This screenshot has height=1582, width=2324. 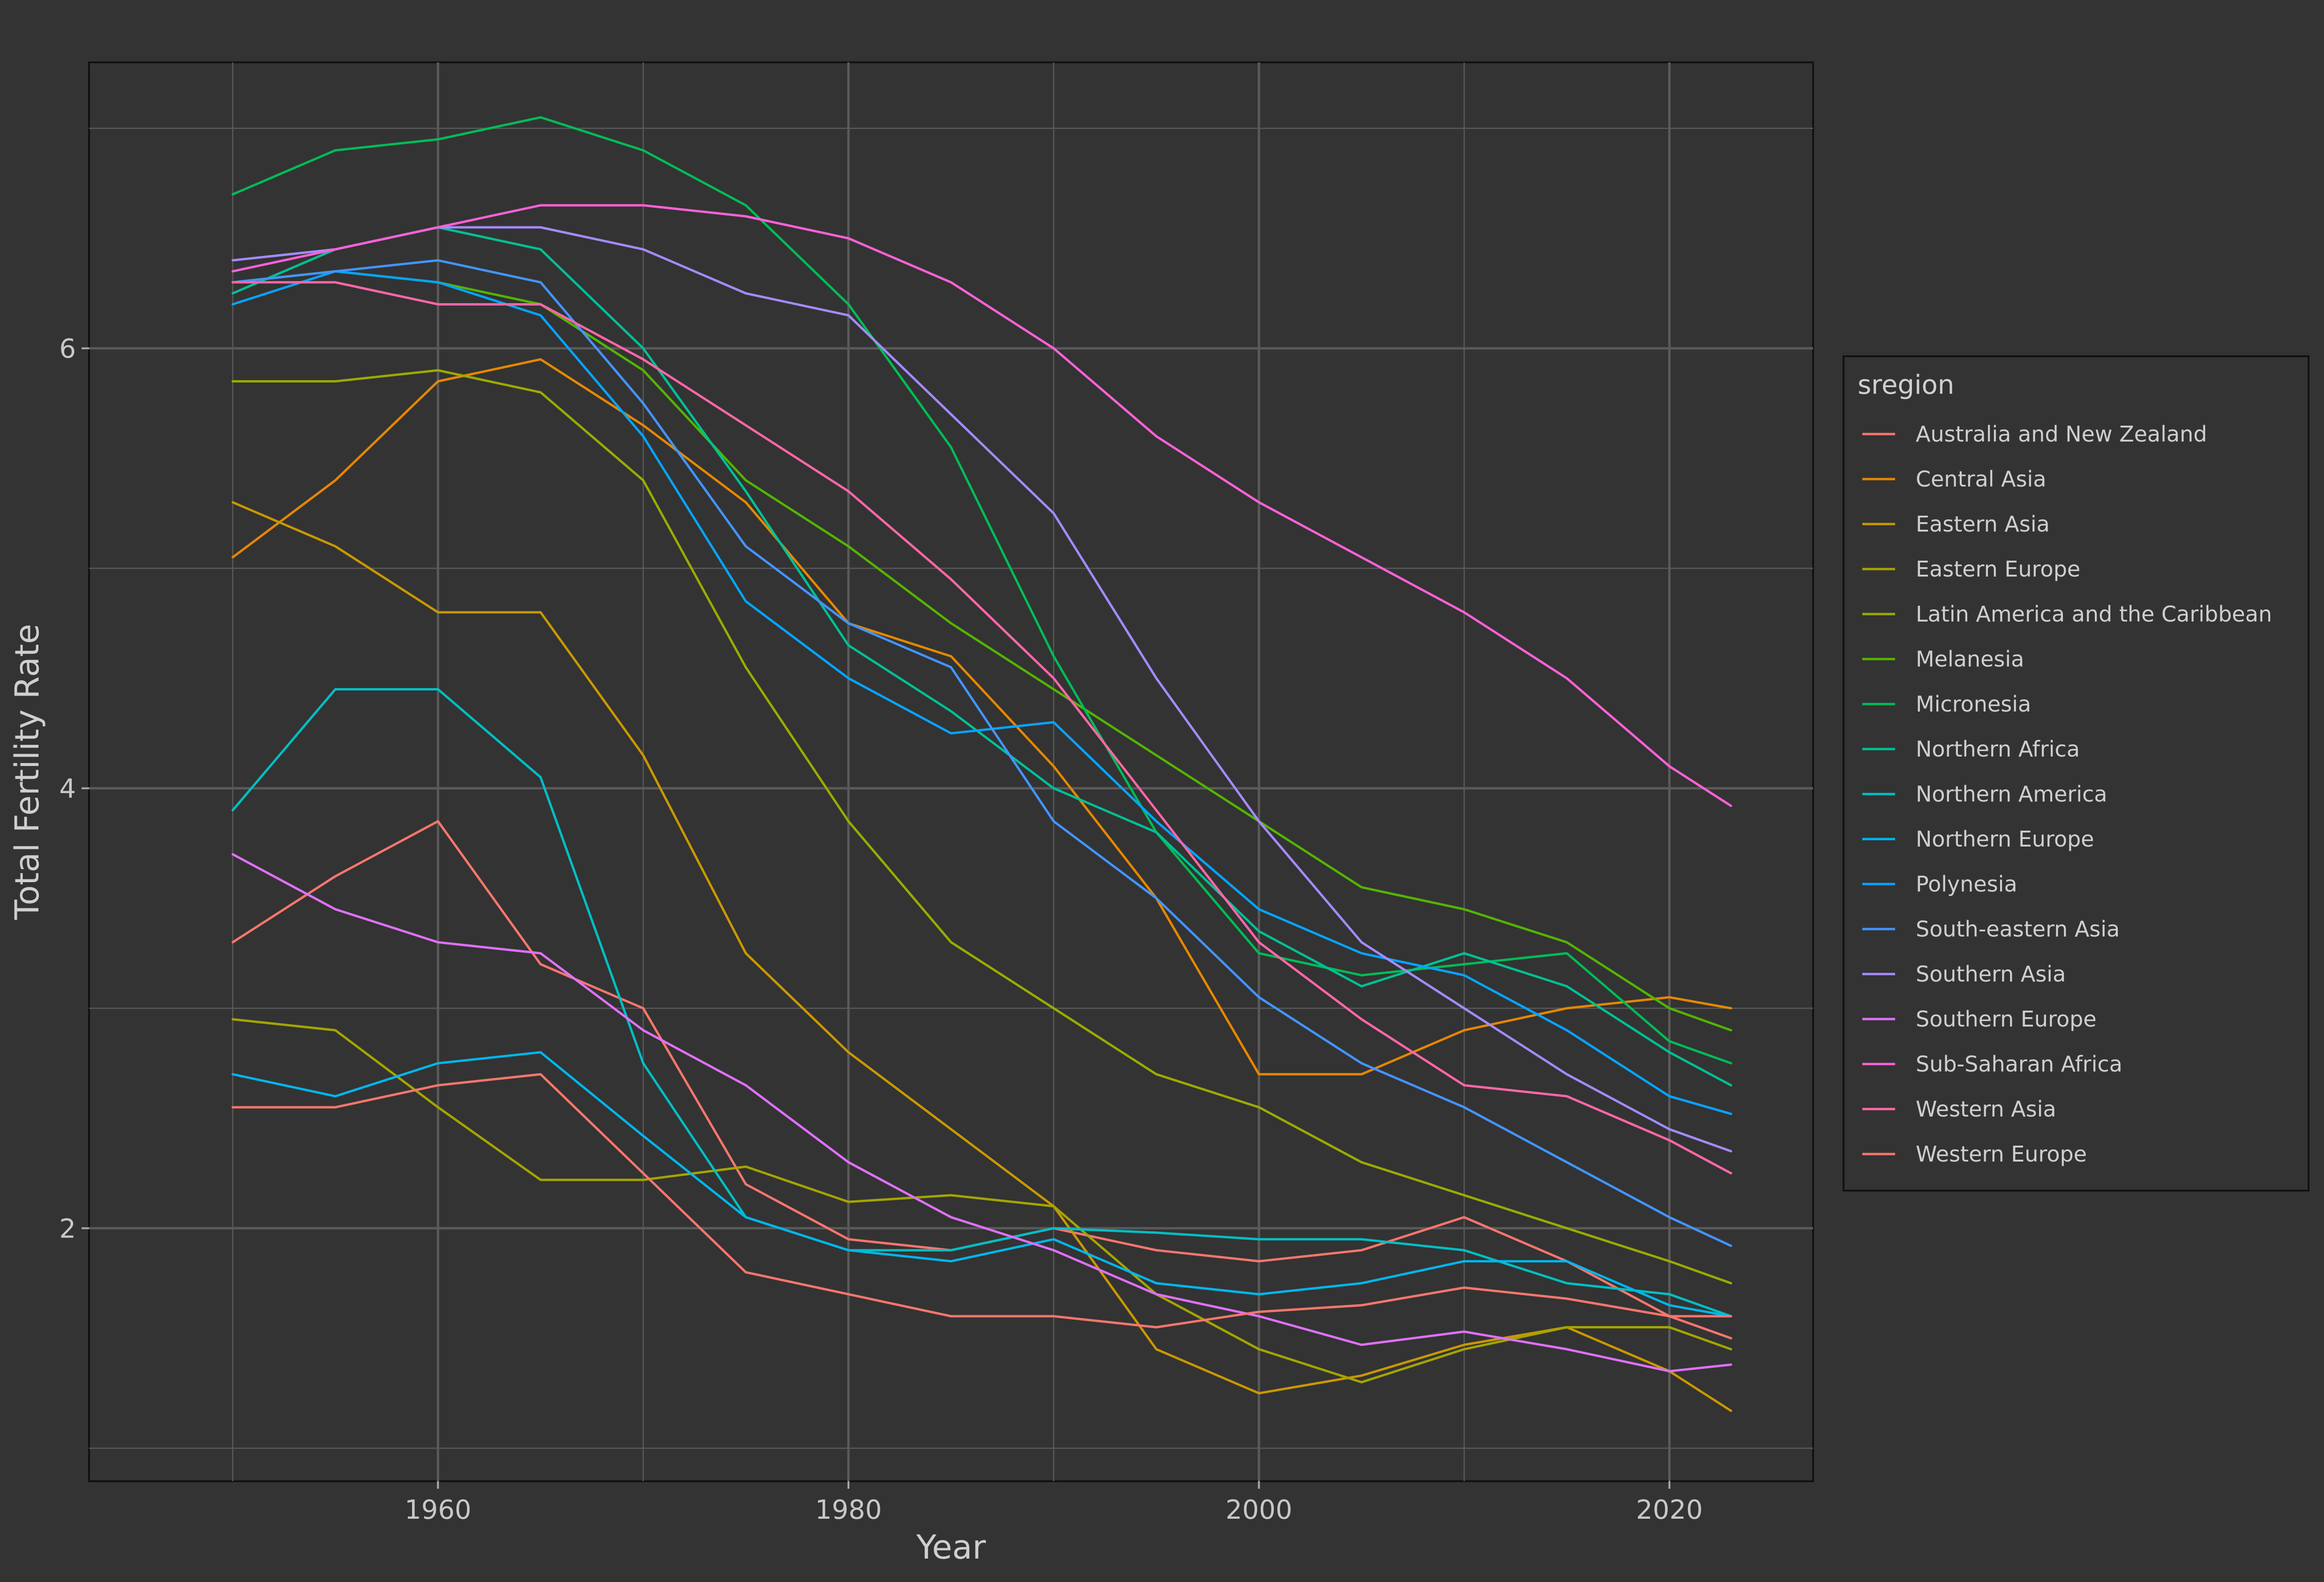 What do you see at coordinates (1906, 385) in the screenshot?
I see `legend-title: sregion` at bounding box center [1906, 385].